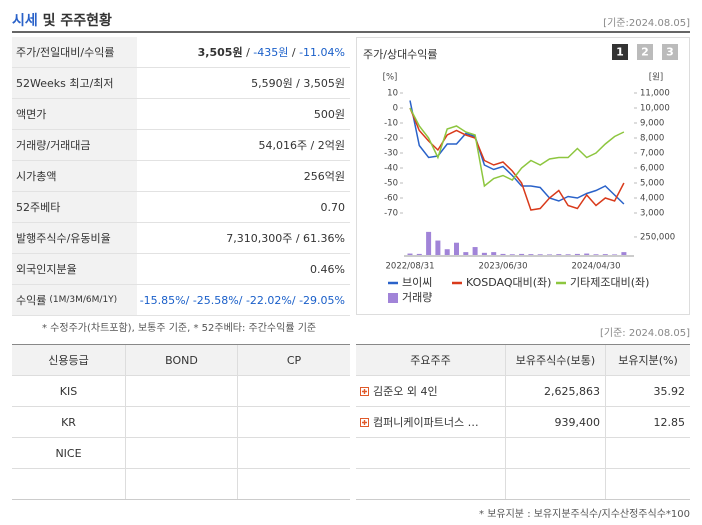  I want to click on row-value: 7,310,300주 / 61.36%, so click(243, 238).